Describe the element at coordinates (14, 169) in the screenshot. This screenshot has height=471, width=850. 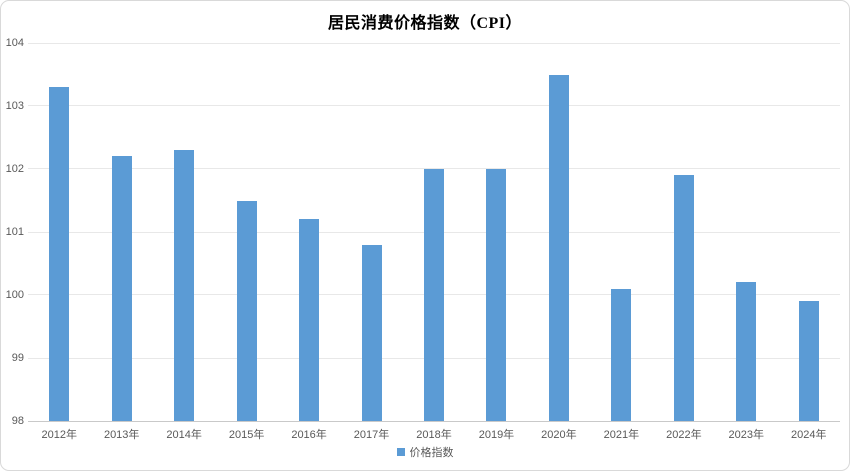
I see `y-tick-label: 102` at that location.